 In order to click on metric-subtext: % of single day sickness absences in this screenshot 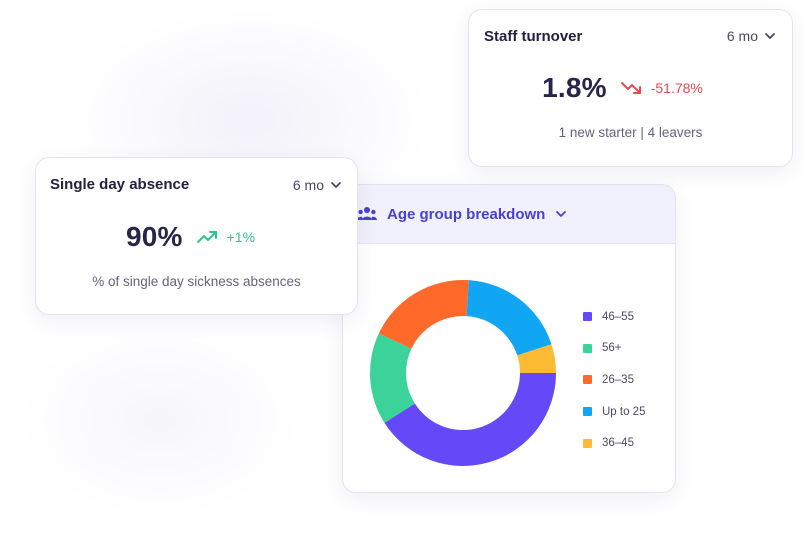, I will do `click(196, 281)`.